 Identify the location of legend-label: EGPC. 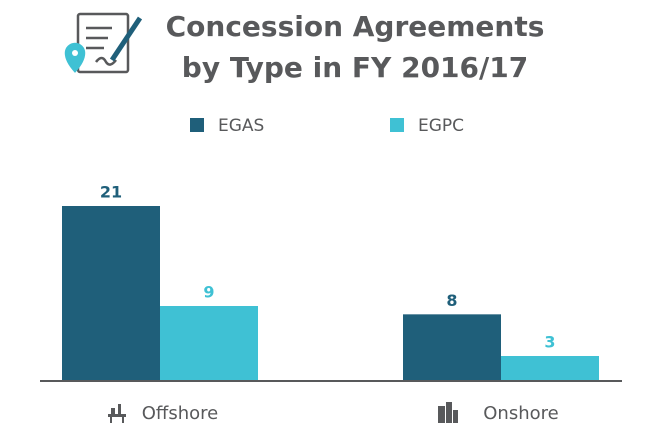
(441, 126).